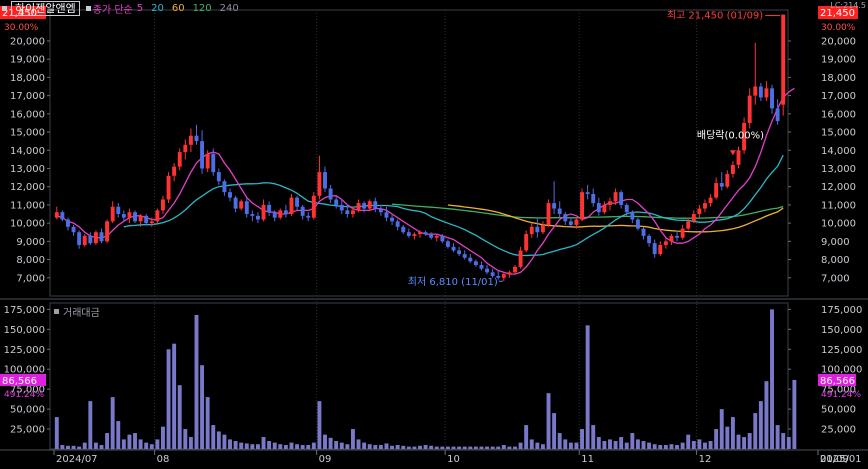  Describe the element at coordinates (838, 390) in the screenshot. I see `volume-tick-label-right: 75,000` at that location.